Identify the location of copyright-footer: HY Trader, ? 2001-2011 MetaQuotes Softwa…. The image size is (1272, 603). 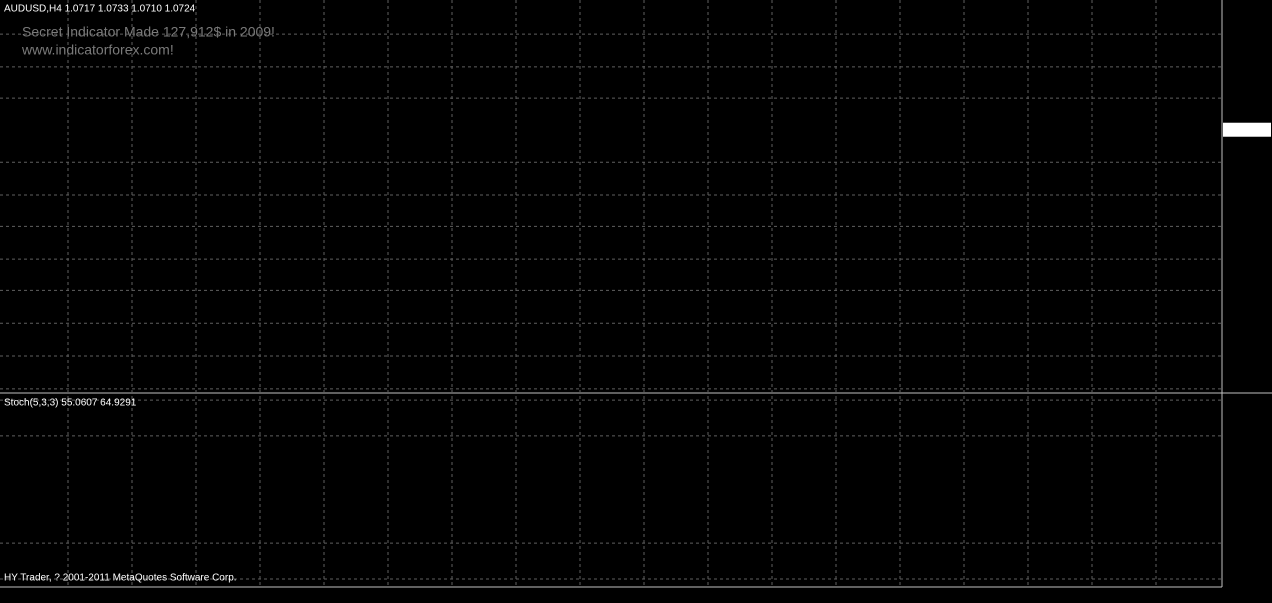
(120, 578).